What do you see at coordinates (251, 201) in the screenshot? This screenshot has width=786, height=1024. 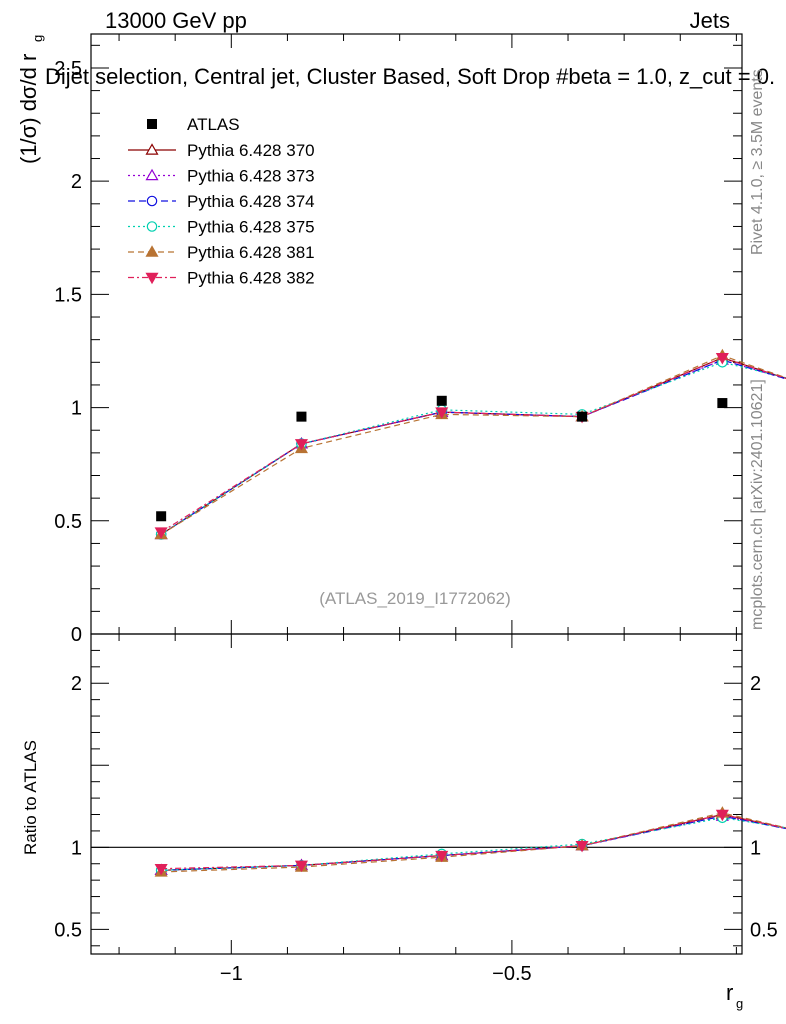 I see `legend-label: Pythia 6.428 374` at bounding box center [251, 201].